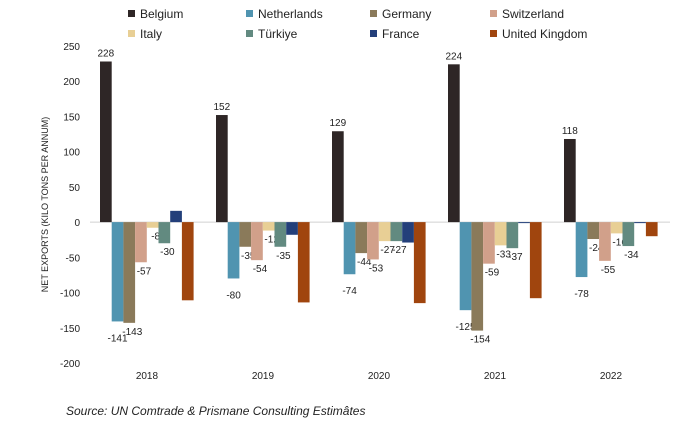 The image size is (682, 437). I want to click on legend-entry: United Kingdom, so click(544, 34).